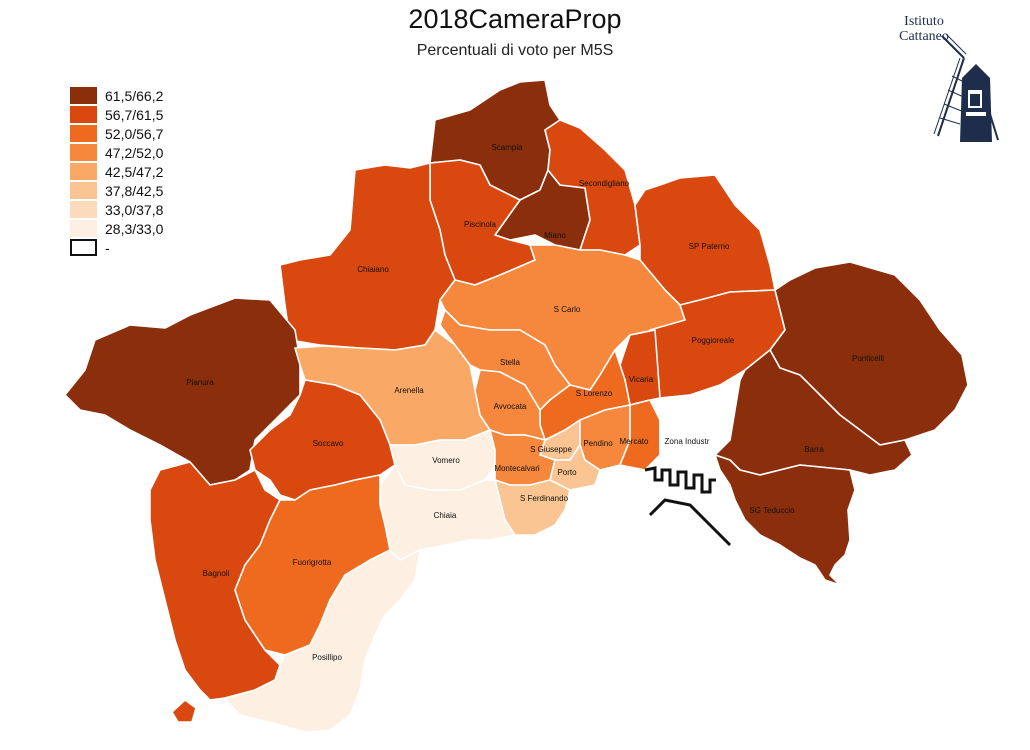 The width and height of the screenshot is (1030, 750). I want to click on breakwater, so click(690, 522).